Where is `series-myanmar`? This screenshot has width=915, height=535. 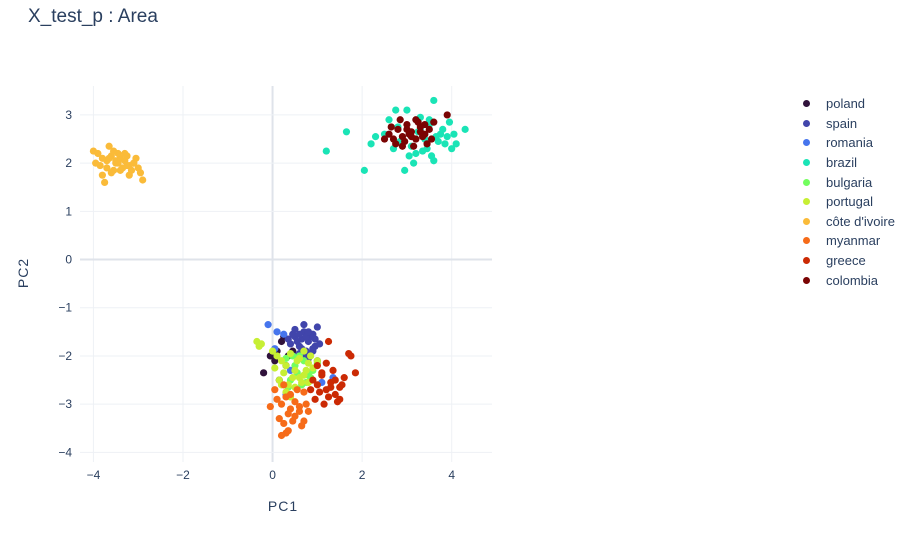
series-myanmar is located at coordinates (289, 410).